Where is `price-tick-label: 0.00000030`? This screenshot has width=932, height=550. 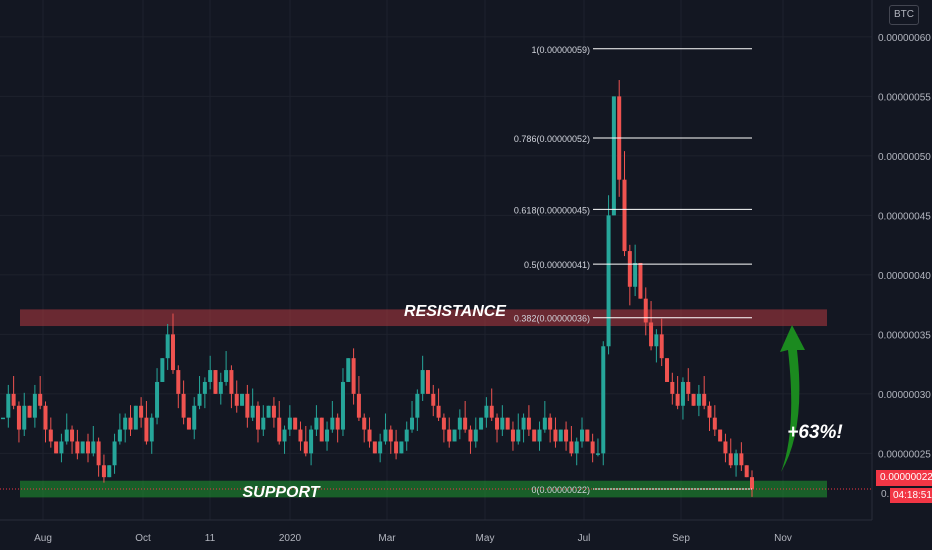
price-tick-label: 0.00000030 is located at coordinates (904, 395).